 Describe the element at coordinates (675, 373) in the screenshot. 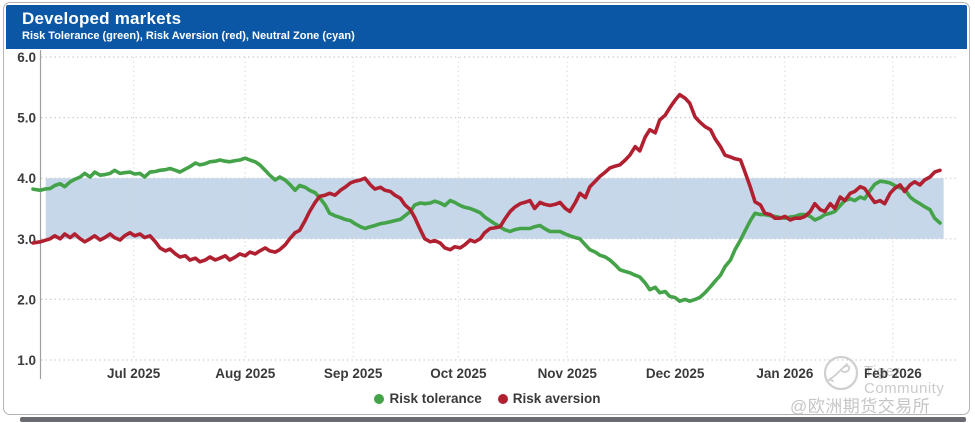

I see `x-tick-label: Dec 2025` at that location.